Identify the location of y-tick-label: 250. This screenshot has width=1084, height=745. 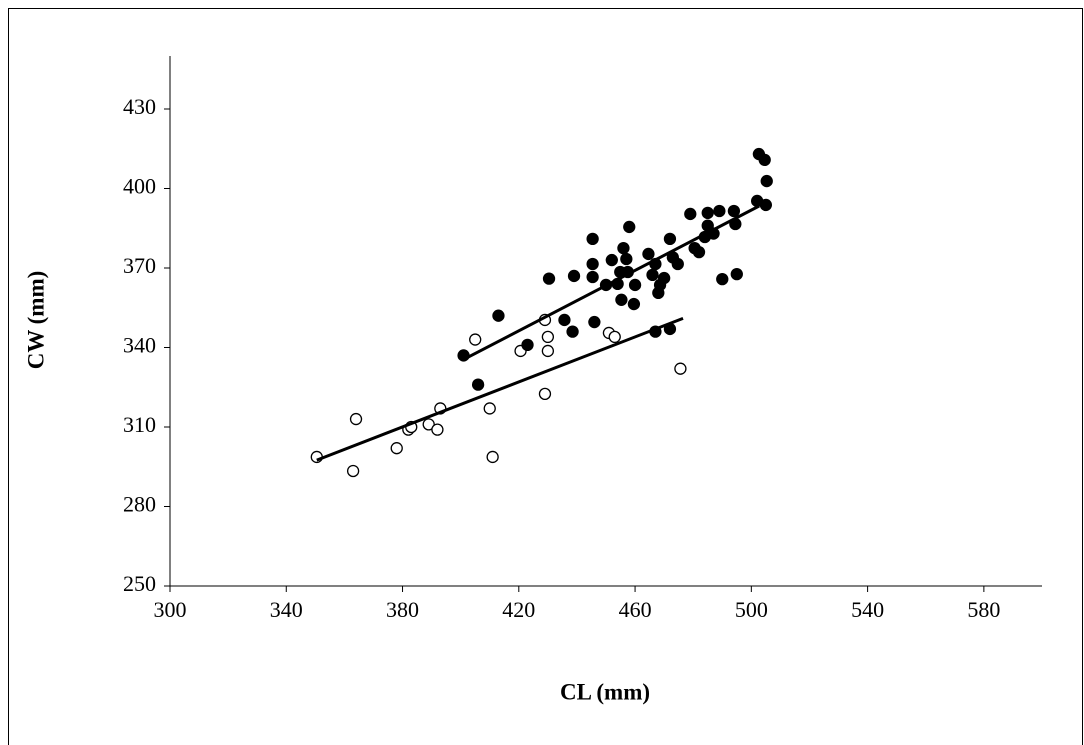
(139, 583).